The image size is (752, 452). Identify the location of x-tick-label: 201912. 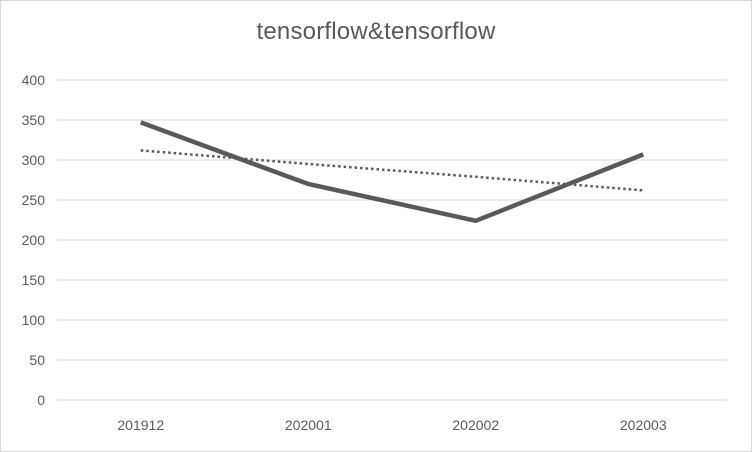
(140, 425).